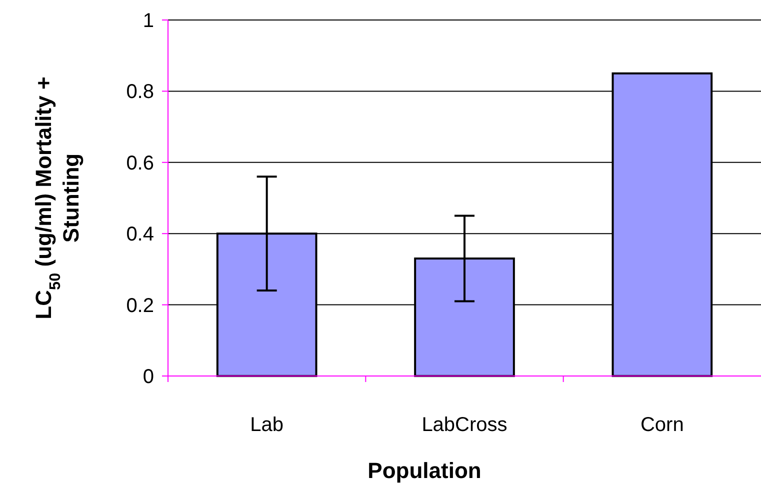 The image size is (761, 496). What do you see at coordinates (148, 377) in the screenshot?
I see `y-tick-label: 0` at bounding box center [148, 377].